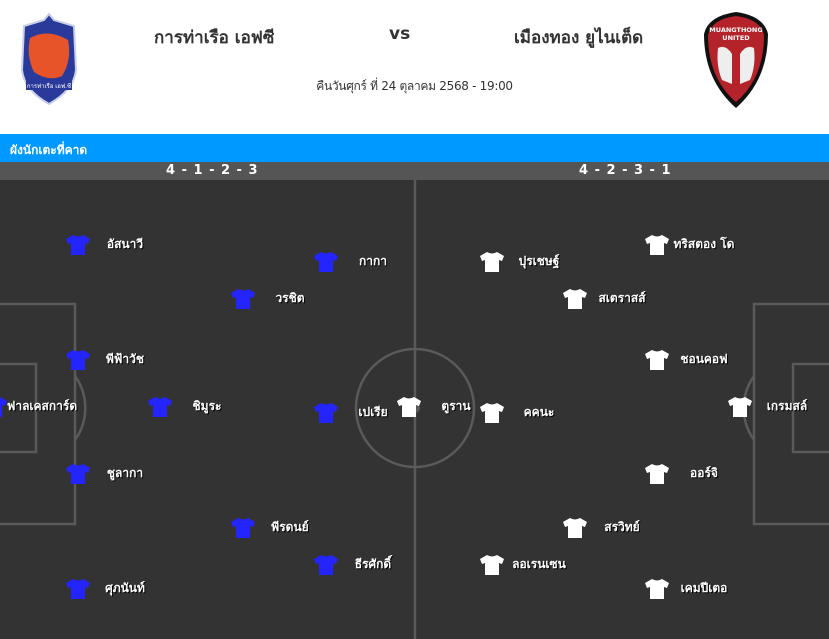 This screenshot has height=639, width=829. I want to click on player-name: คคนะ, so click(539, 412).